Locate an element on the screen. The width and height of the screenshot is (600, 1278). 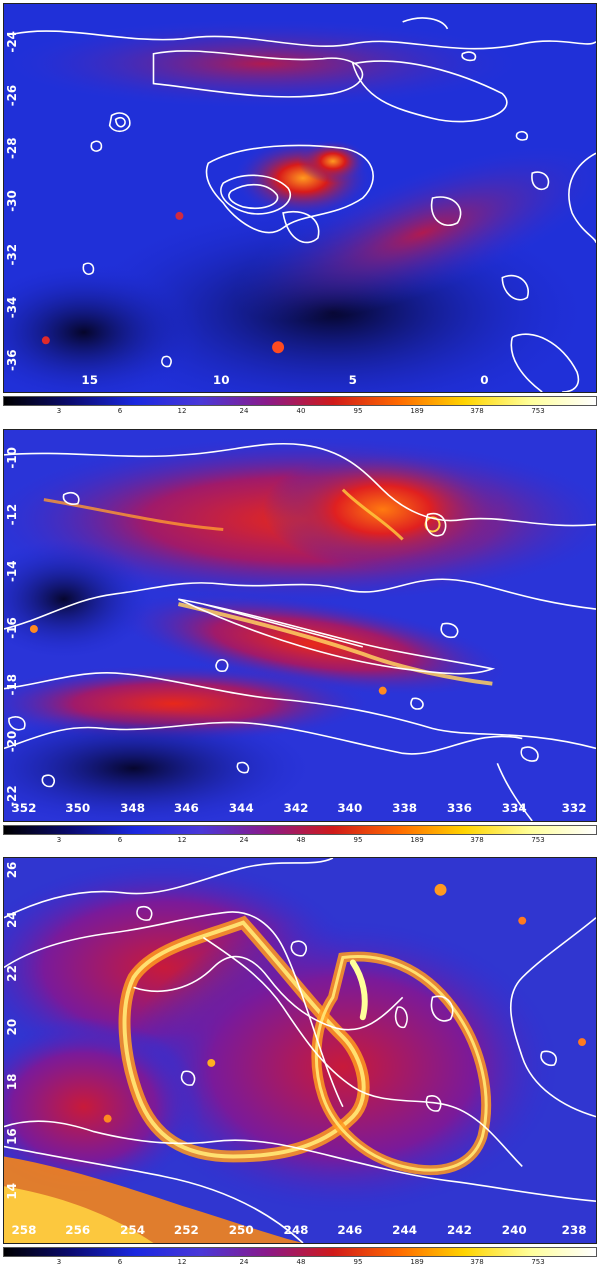
y-tick: -18 is located at coordinates (12, 685).